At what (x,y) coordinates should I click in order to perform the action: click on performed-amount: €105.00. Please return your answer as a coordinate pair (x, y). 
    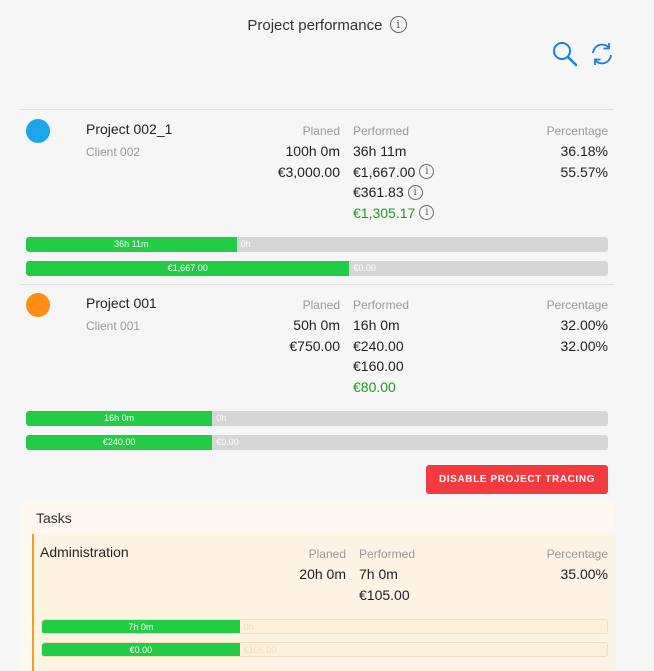
    Looking at the image, I should click on (384, 594).